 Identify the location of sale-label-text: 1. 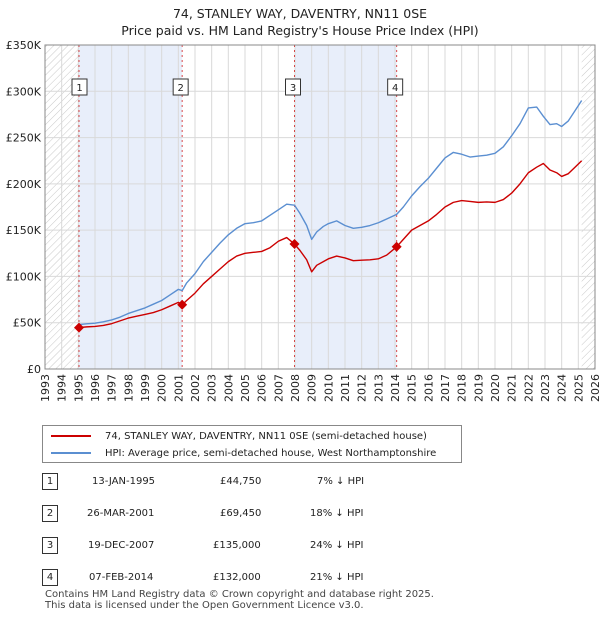
(79, 88).